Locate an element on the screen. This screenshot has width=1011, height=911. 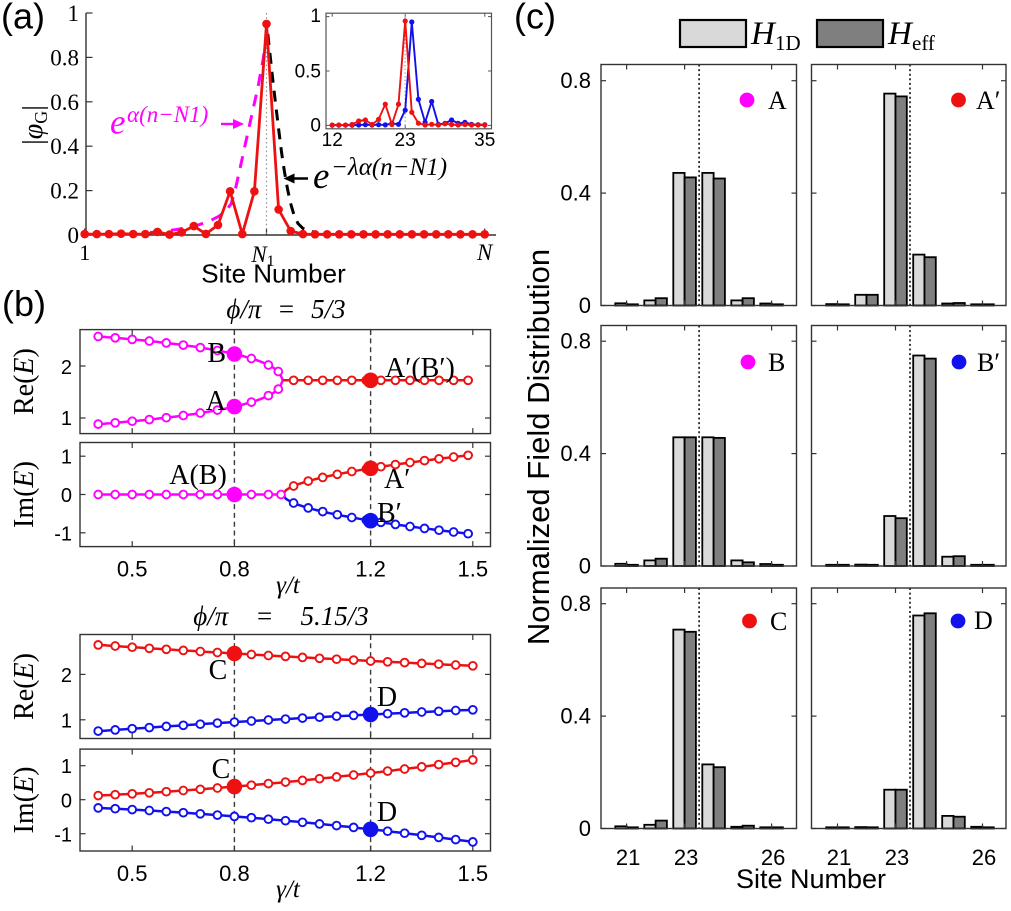
svg-text: 0.6 is located at coordinates (64, 102).